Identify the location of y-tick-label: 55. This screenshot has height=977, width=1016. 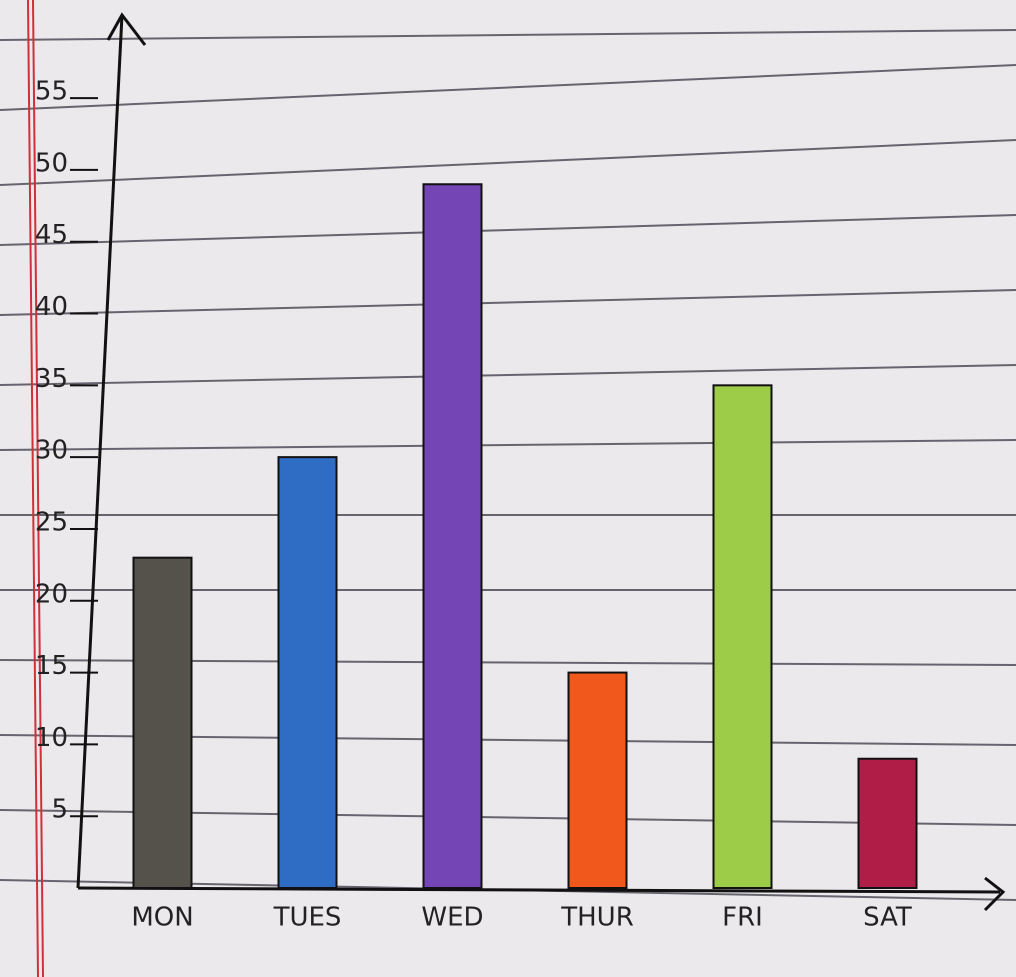
(51, 92).